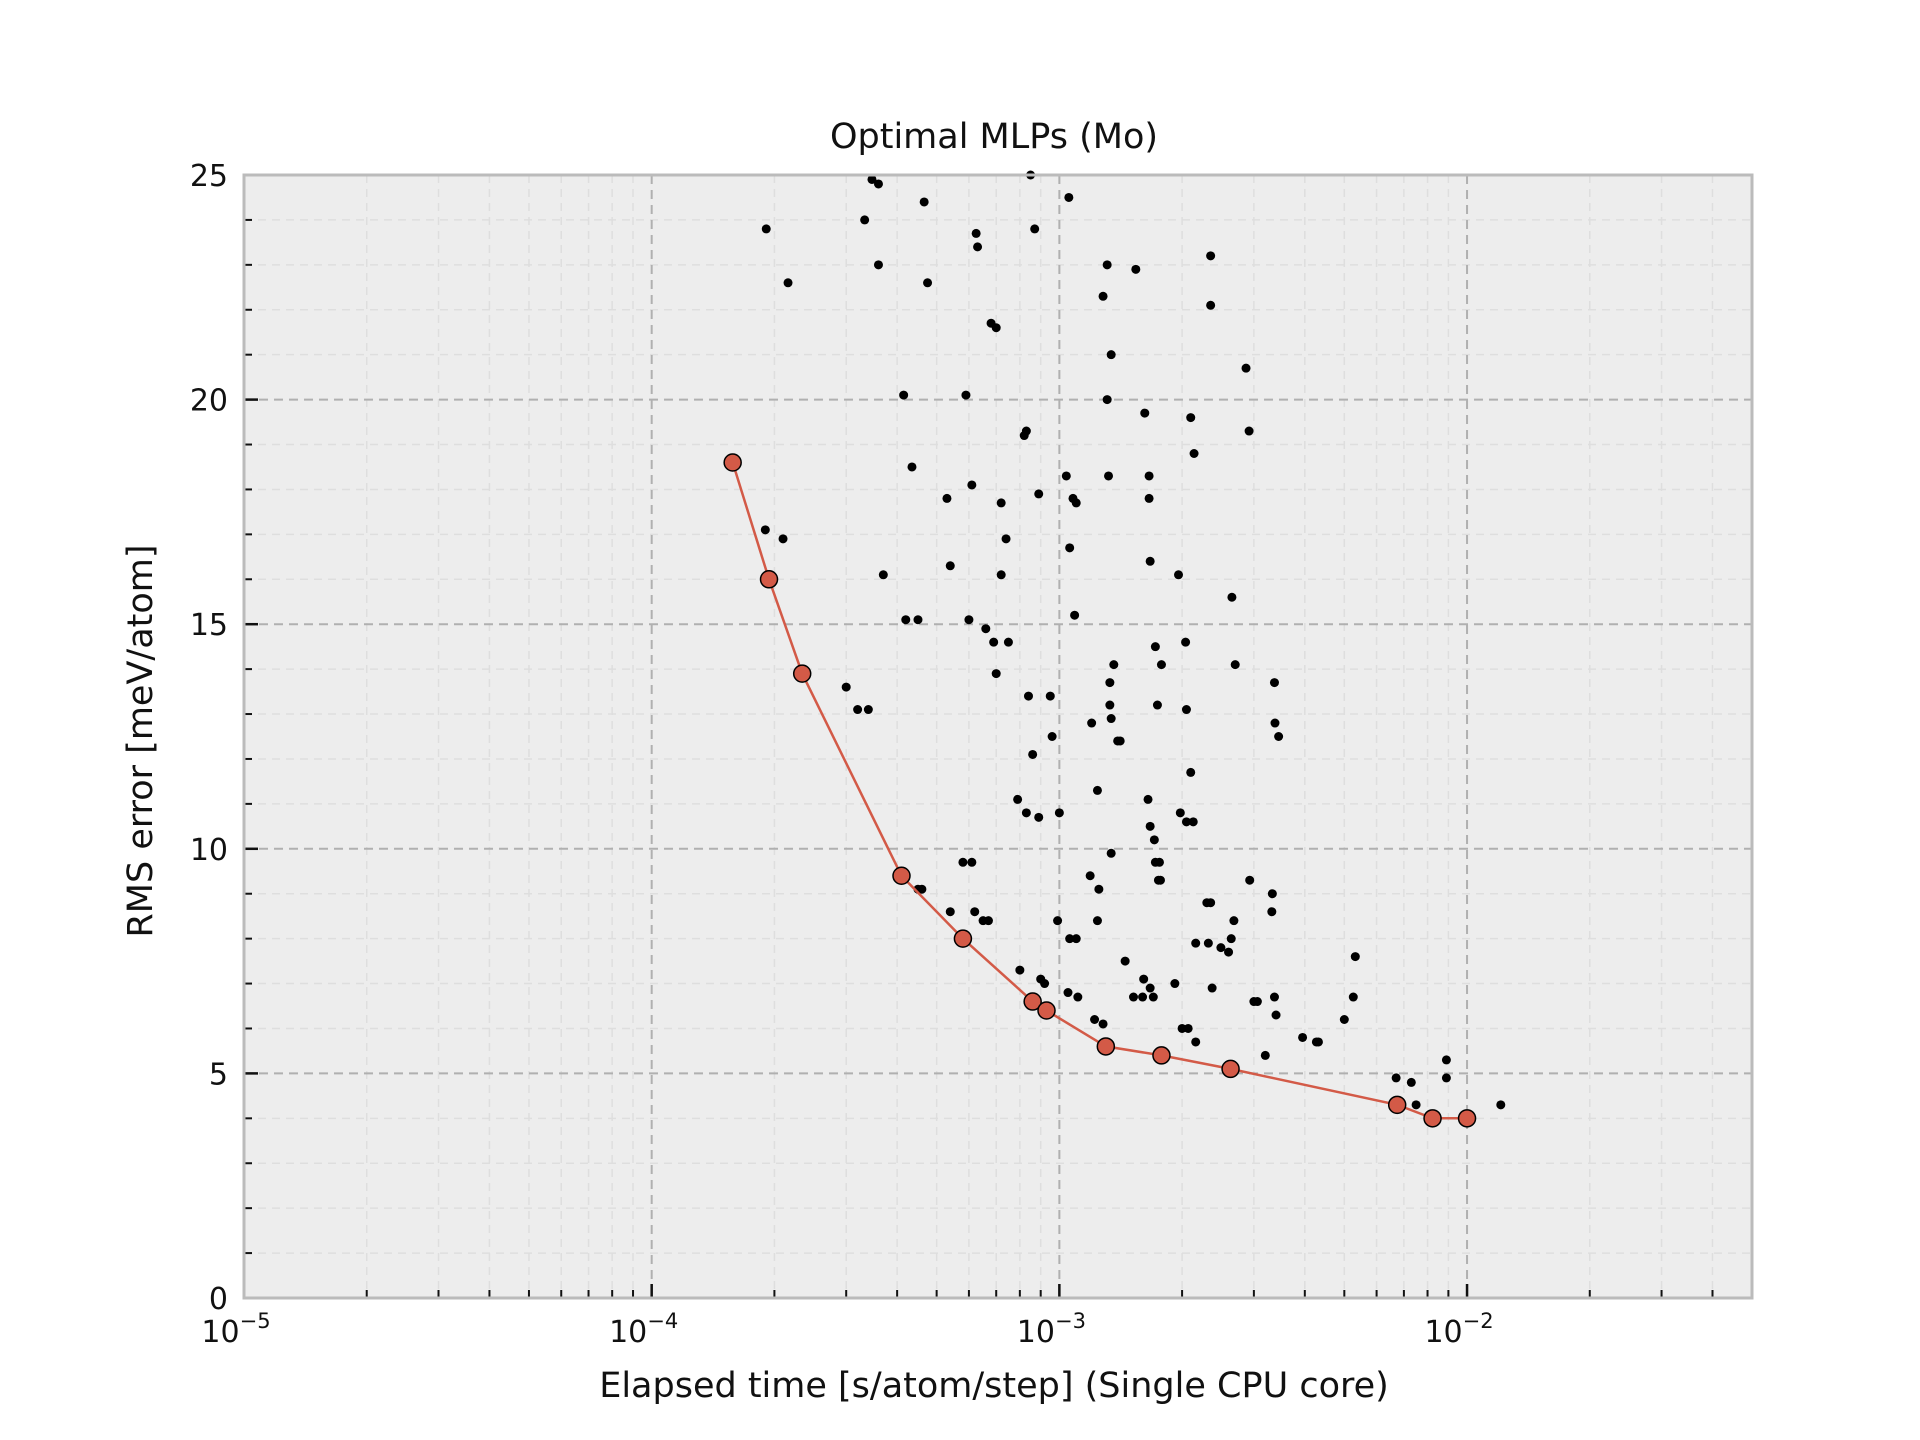  I want to click on x-tick-label: 10⁻², so click(1458, 1329).